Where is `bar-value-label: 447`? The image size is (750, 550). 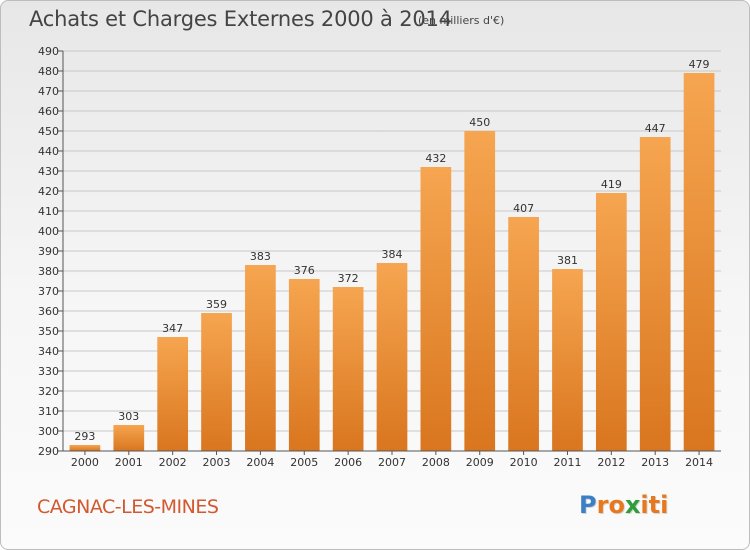 bar-value-label: 447 is located at coordinates (655, 128).